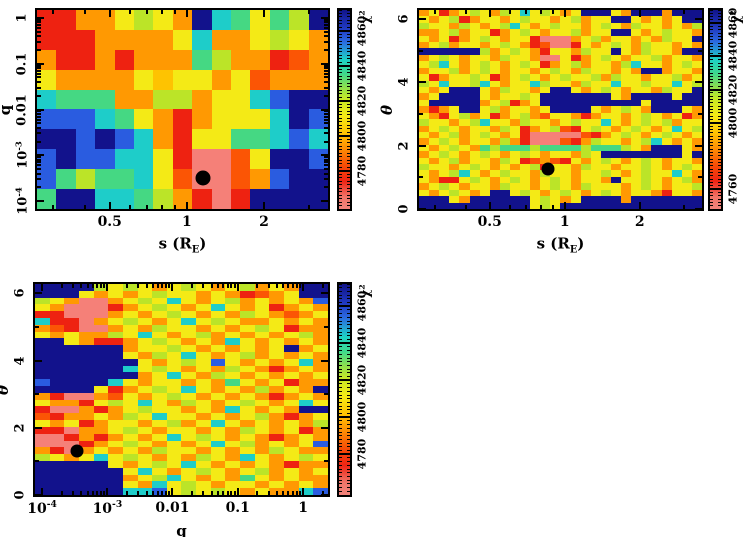 The height and width of the screenshot is (537, 754). I want to click on colorbar-tick-label: 4840, so click(362, 343).